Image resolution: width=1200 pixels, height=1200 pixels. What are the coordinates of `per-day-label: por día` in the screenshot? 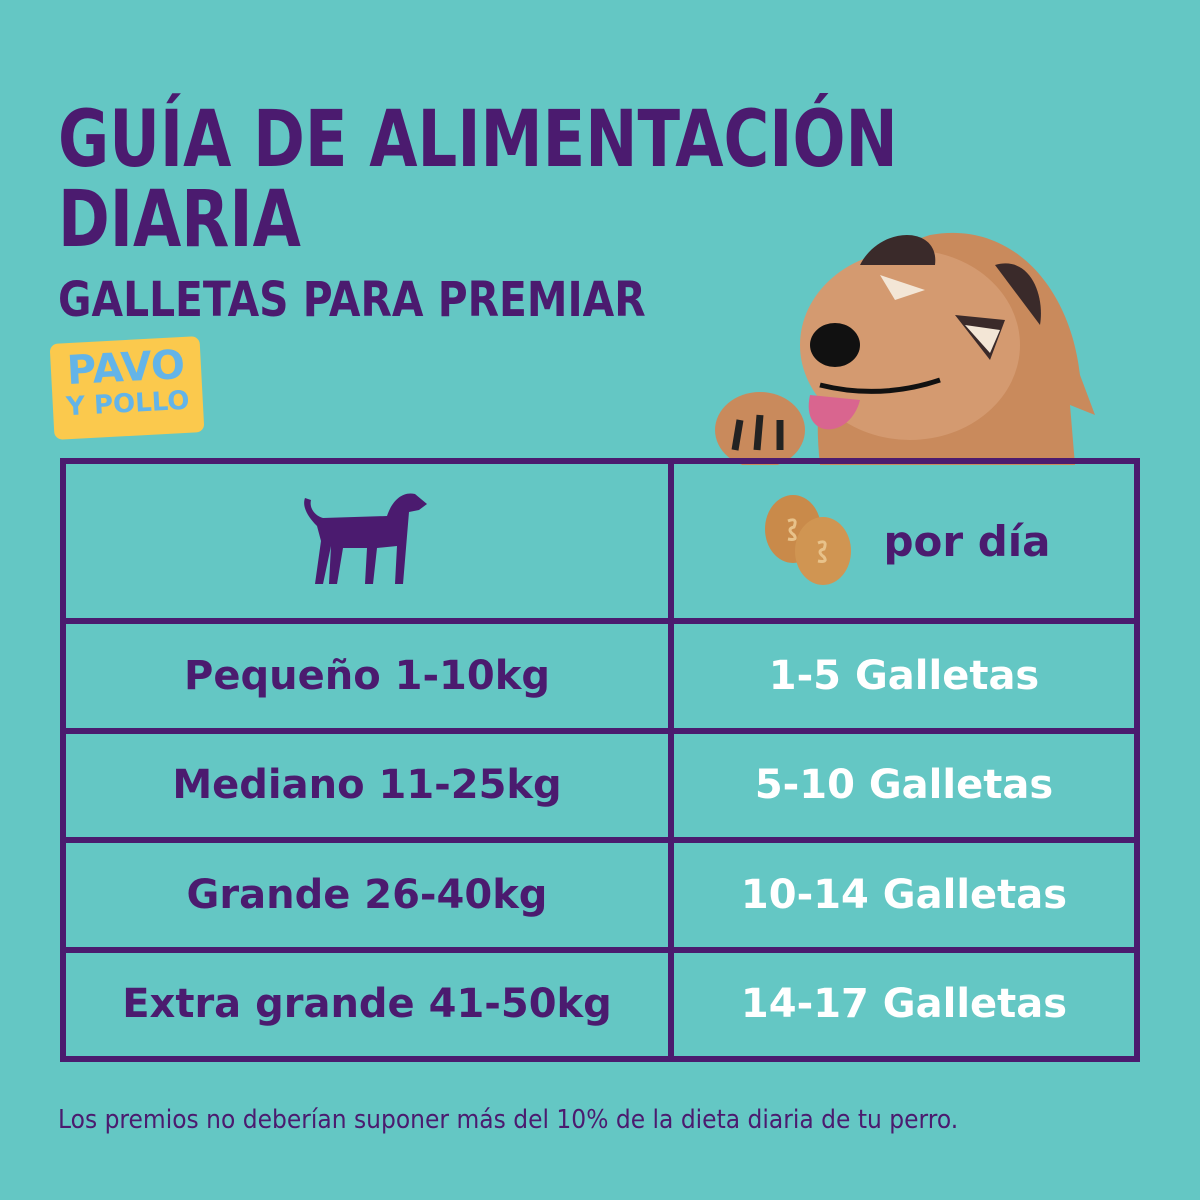 It's located at (967, 541).